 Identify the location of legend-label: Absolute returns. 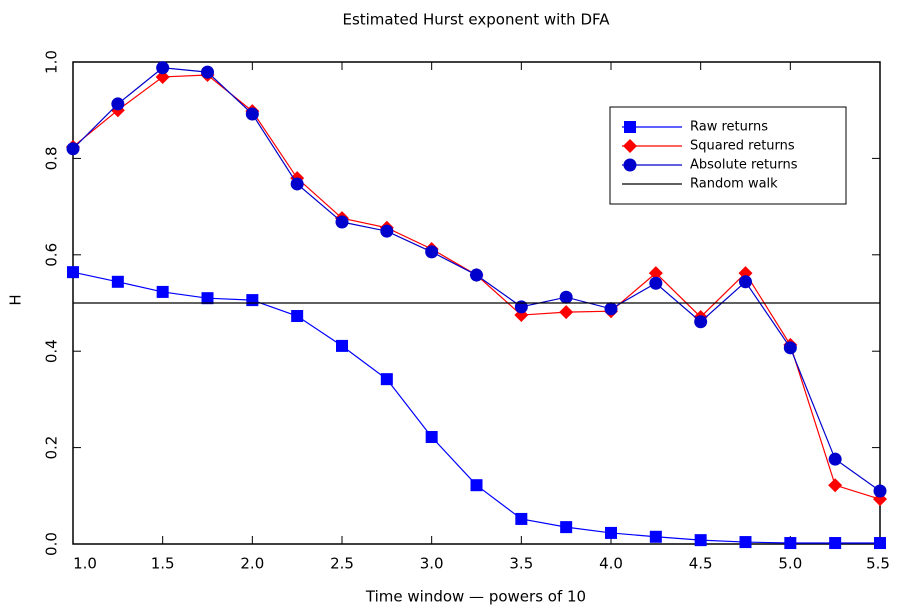
(744, 165).